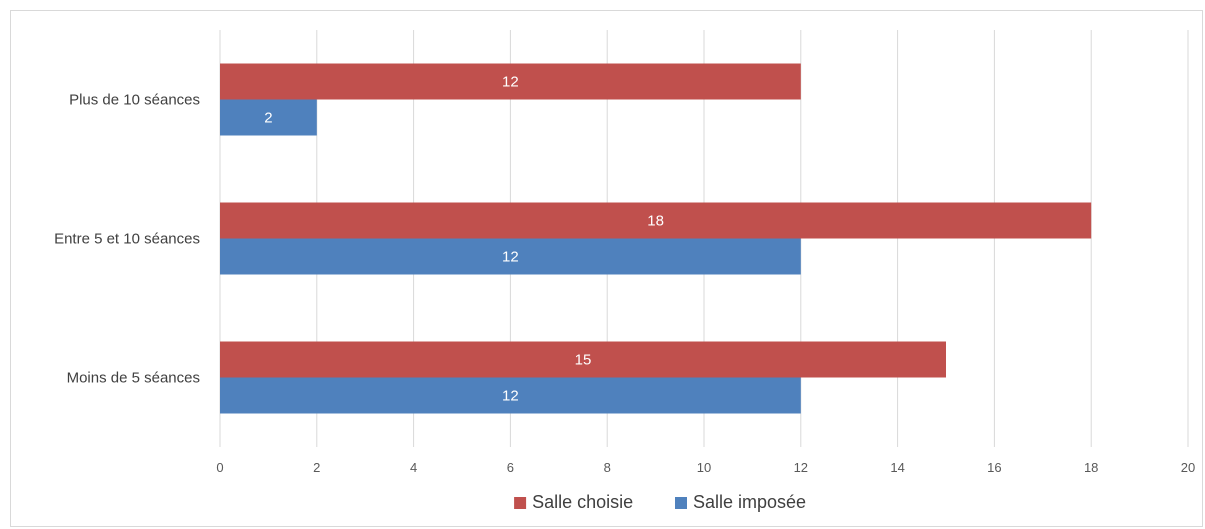 The image size is (1205, 529). I want to click on category-label-entre-5-et-10-seances: Entre 5 et 10 séances, so click(127, 239).